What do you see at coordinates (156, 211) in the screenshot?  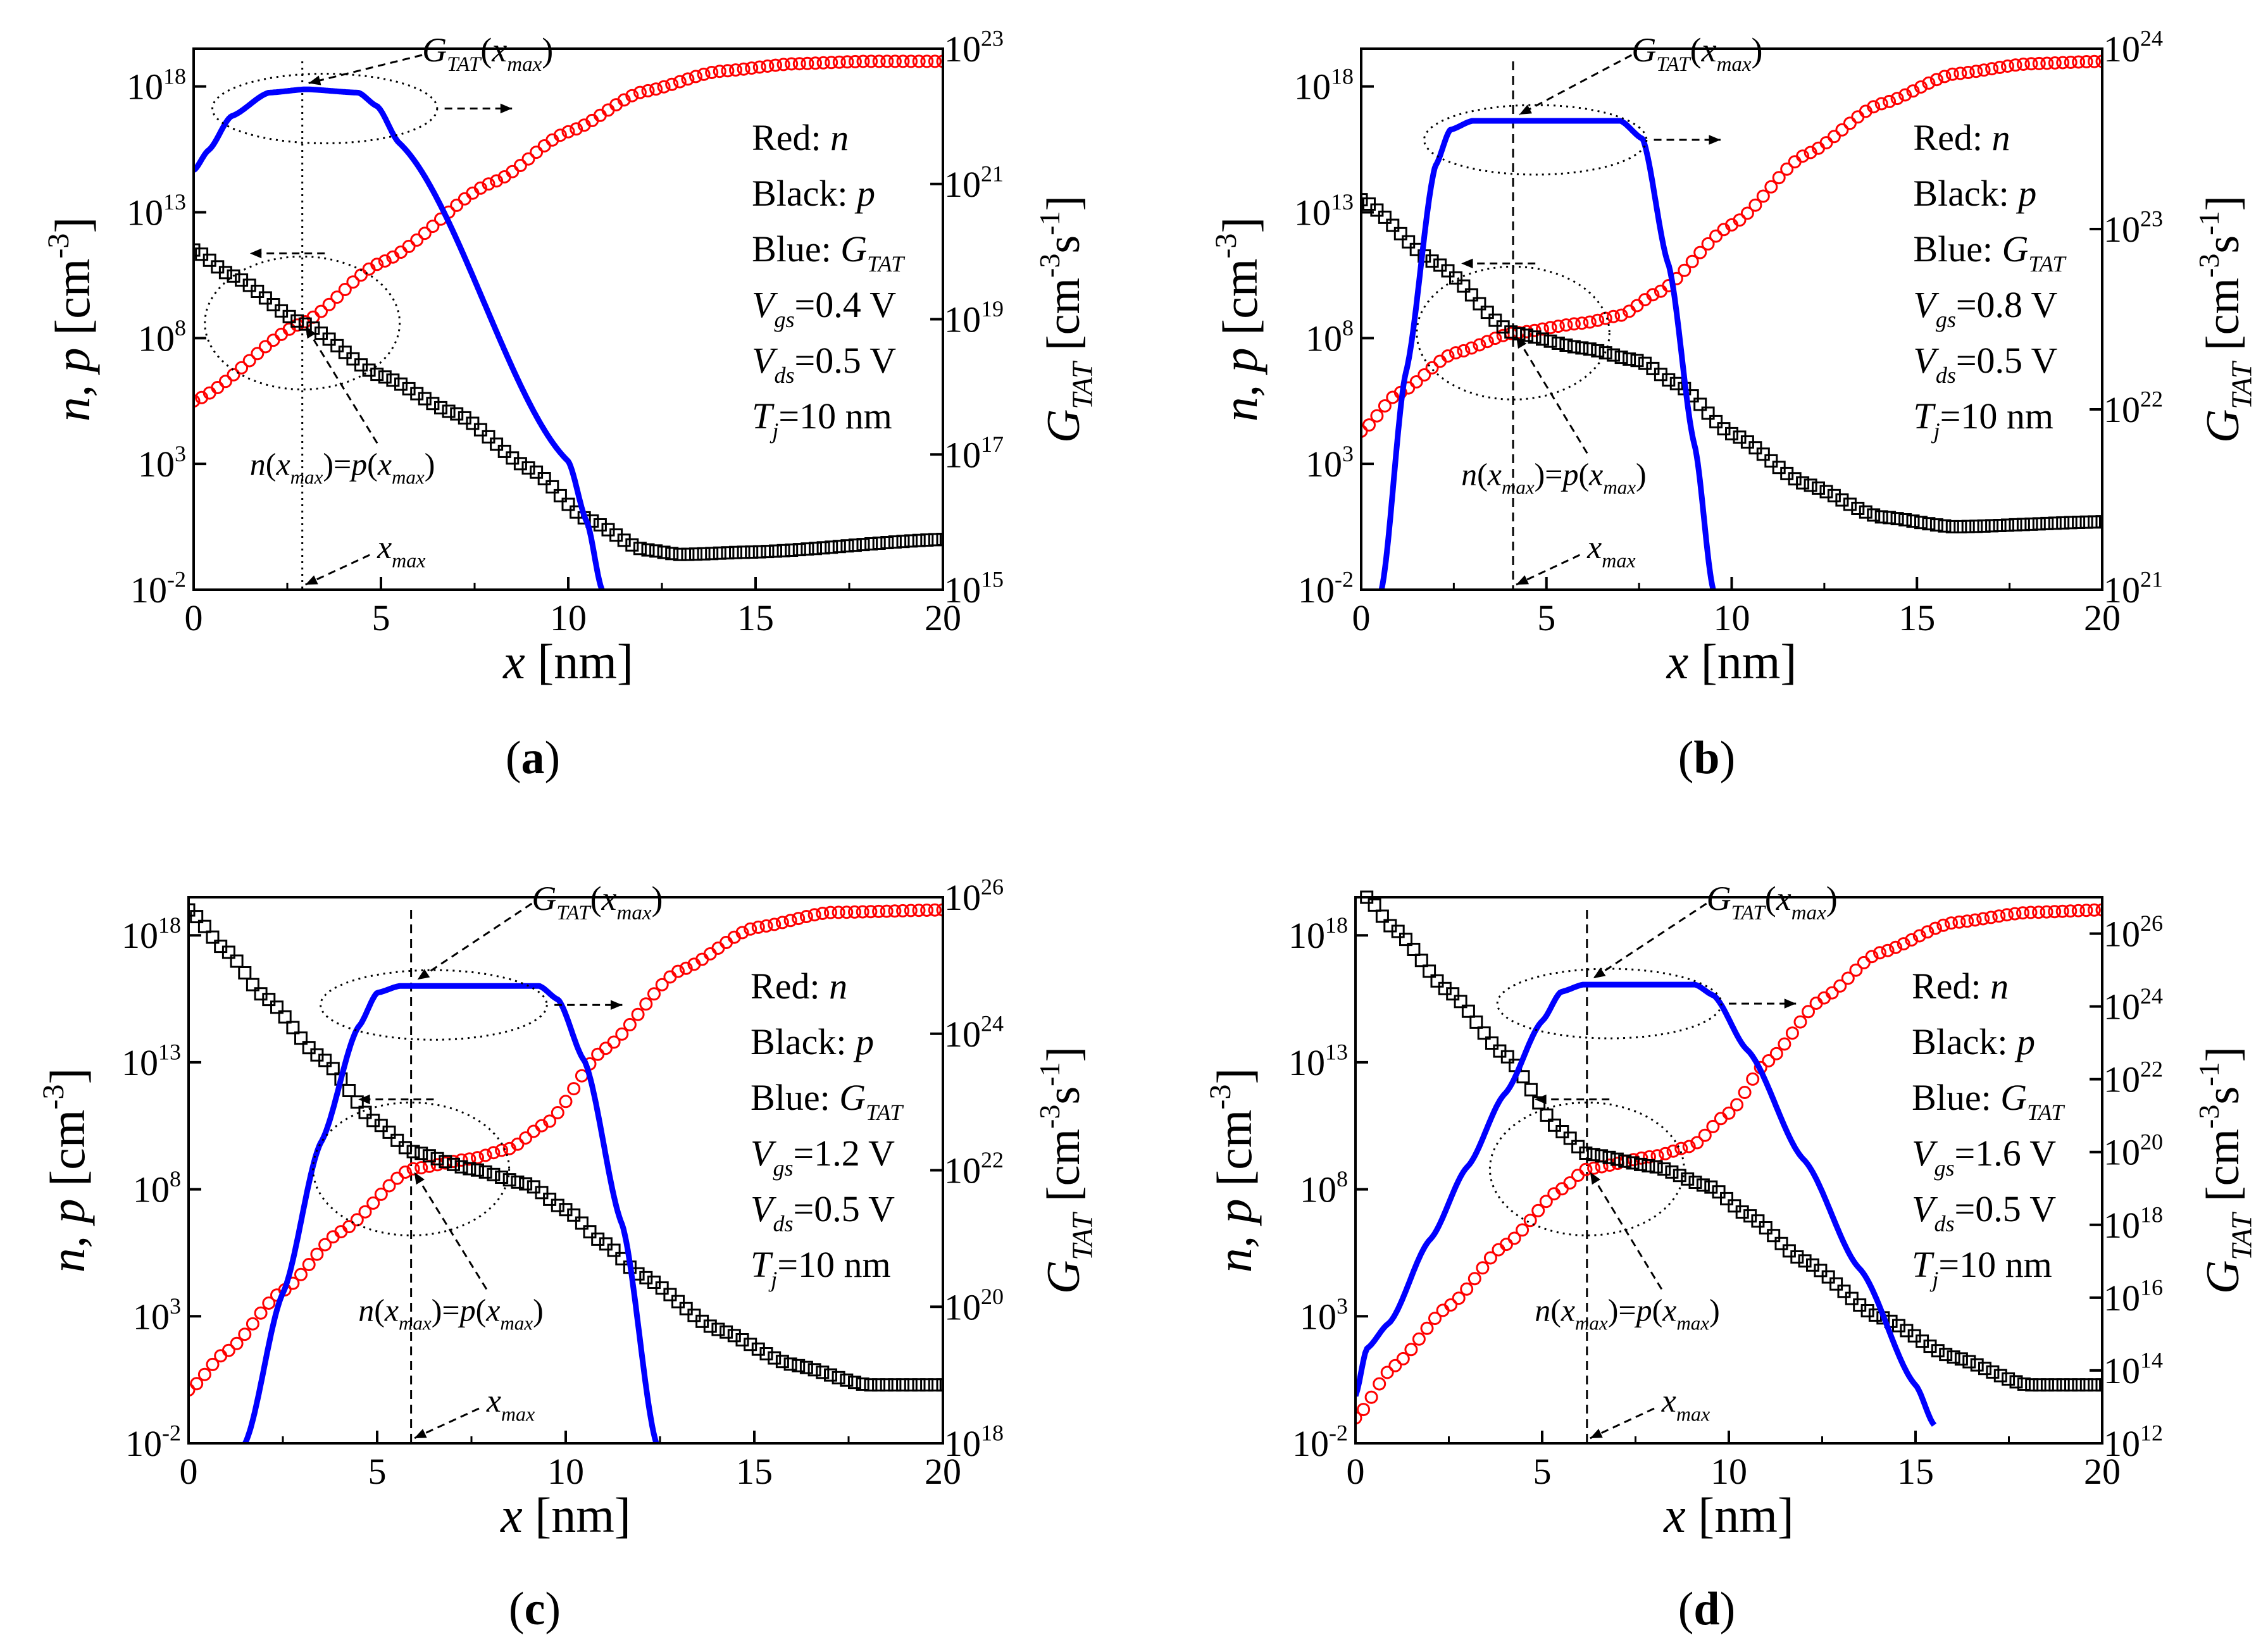 I see `y-left-tick-label: 1013` at bounding box center [156, 211].